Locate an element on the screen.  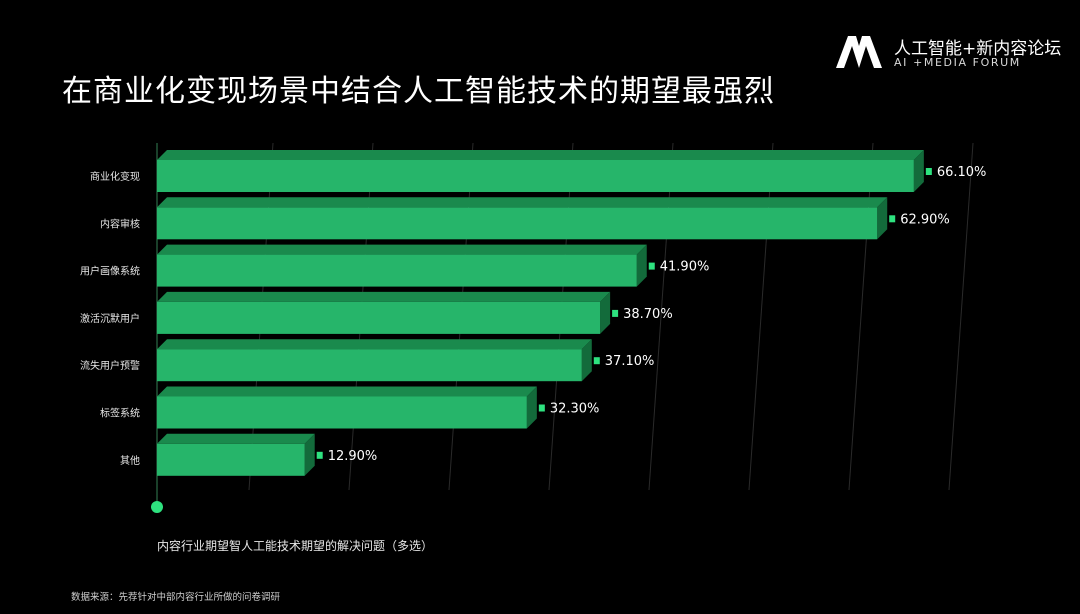
category-label: 流失用户预警 is located at coordinates (110, 365).